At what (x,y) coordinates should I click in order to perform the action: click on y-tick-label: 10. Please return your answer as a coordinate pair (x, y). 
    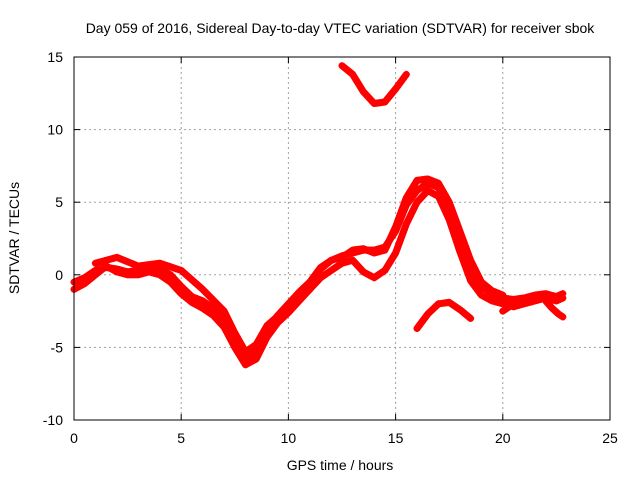
    Looking at the image, I should click on (55, 130).